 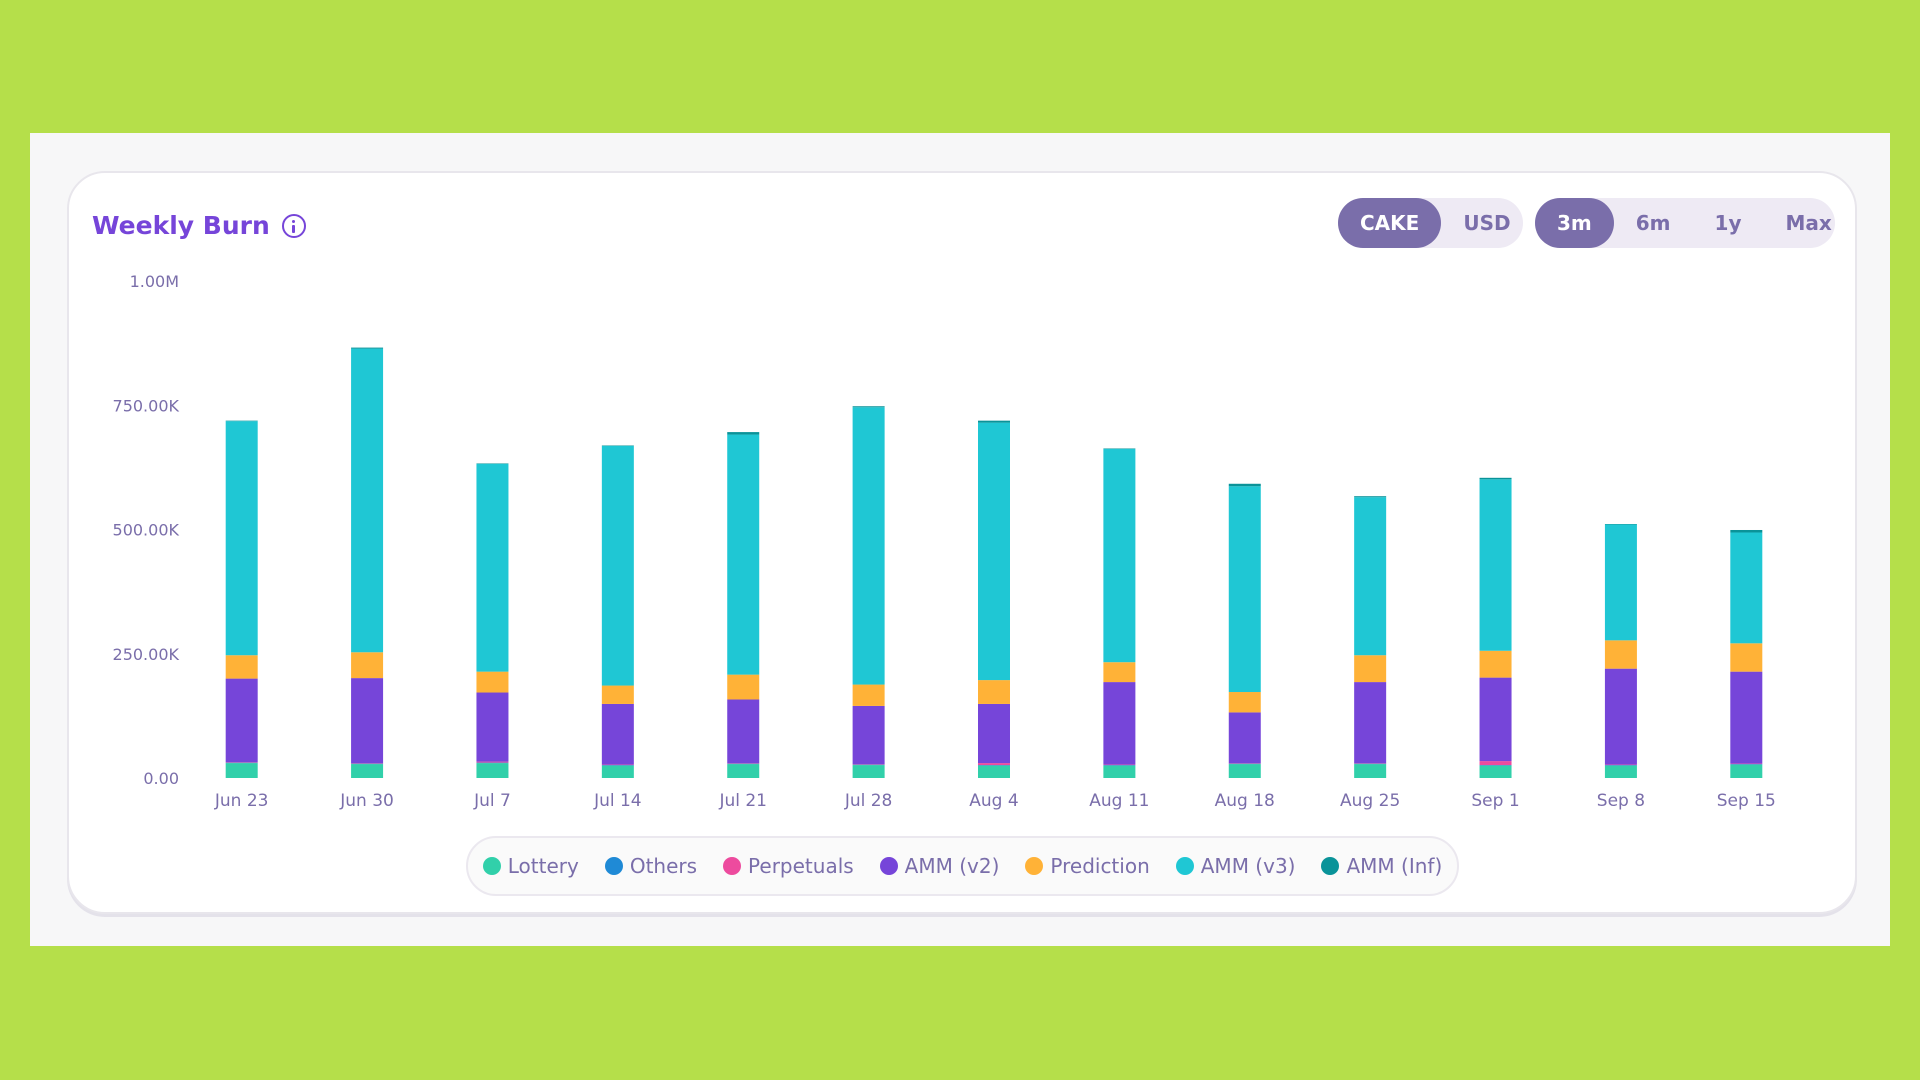 I want to click on legend-label: AMM (v2), so click(x=952, y=866).